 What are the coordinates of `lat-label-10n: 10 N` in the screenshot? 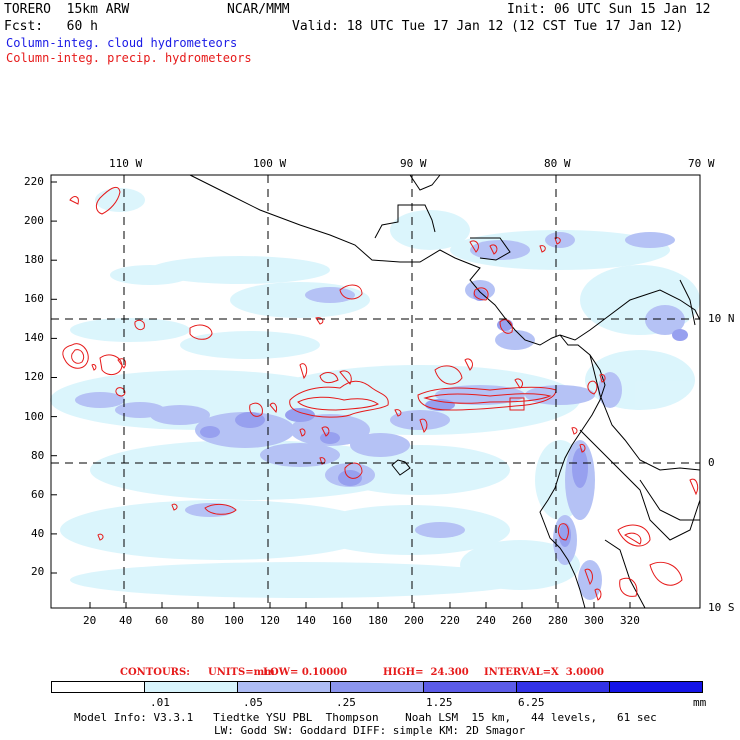 It's located at (721, 318).